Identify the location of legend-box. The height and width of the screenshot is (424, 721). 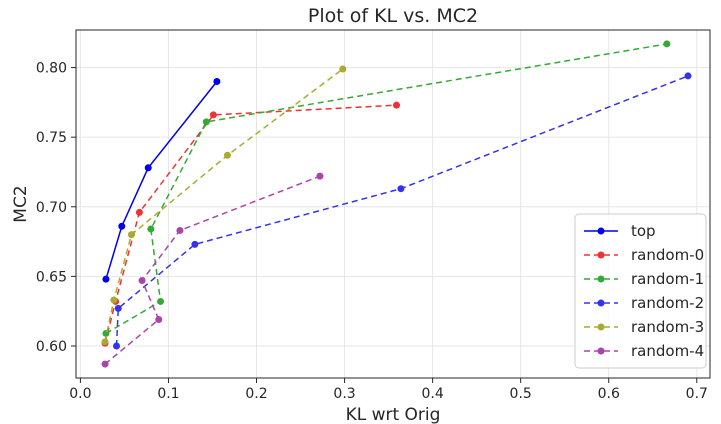
(640, 291).